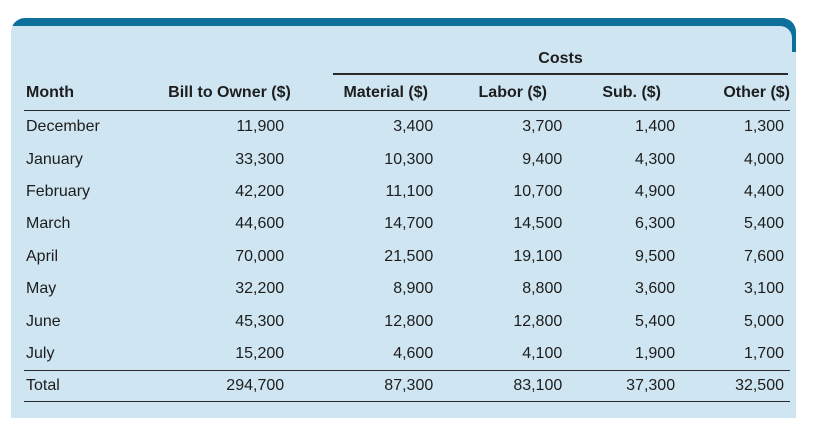  Describe the element at coordinates (40, 353) in the screenshot. I see `cell-month: July` at that location.